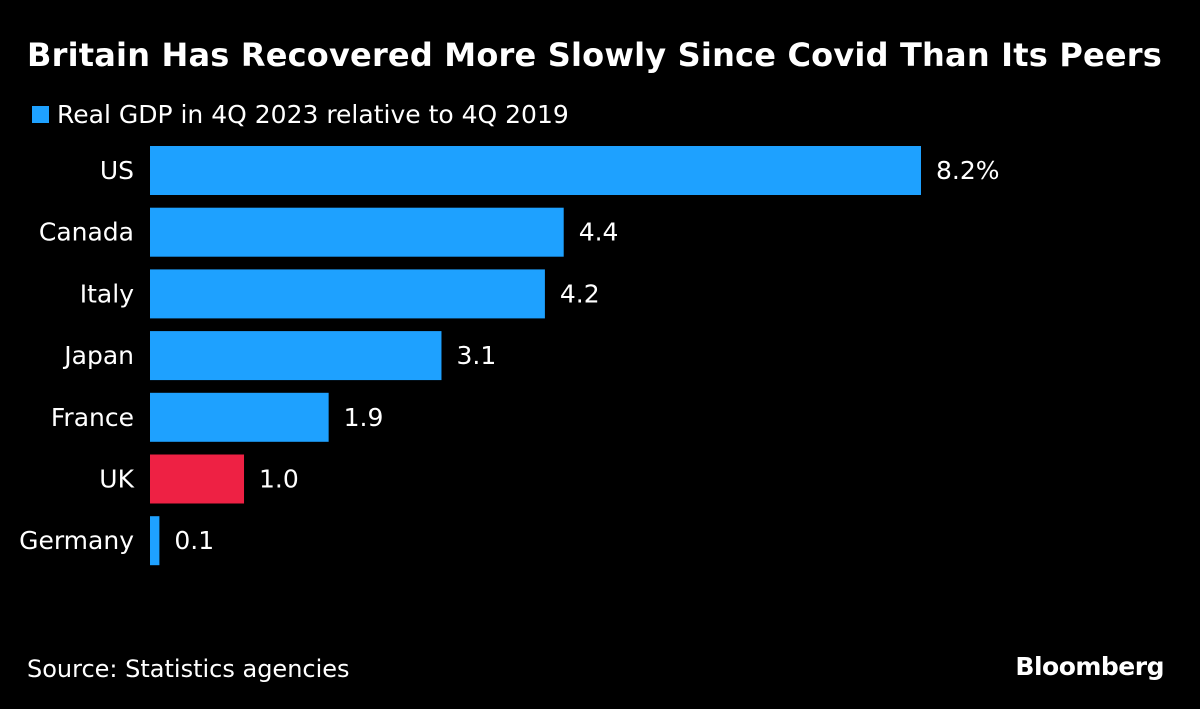  Describe the element at coordinates (535, 170) in the screenshot. I see `bar-us` at that location.